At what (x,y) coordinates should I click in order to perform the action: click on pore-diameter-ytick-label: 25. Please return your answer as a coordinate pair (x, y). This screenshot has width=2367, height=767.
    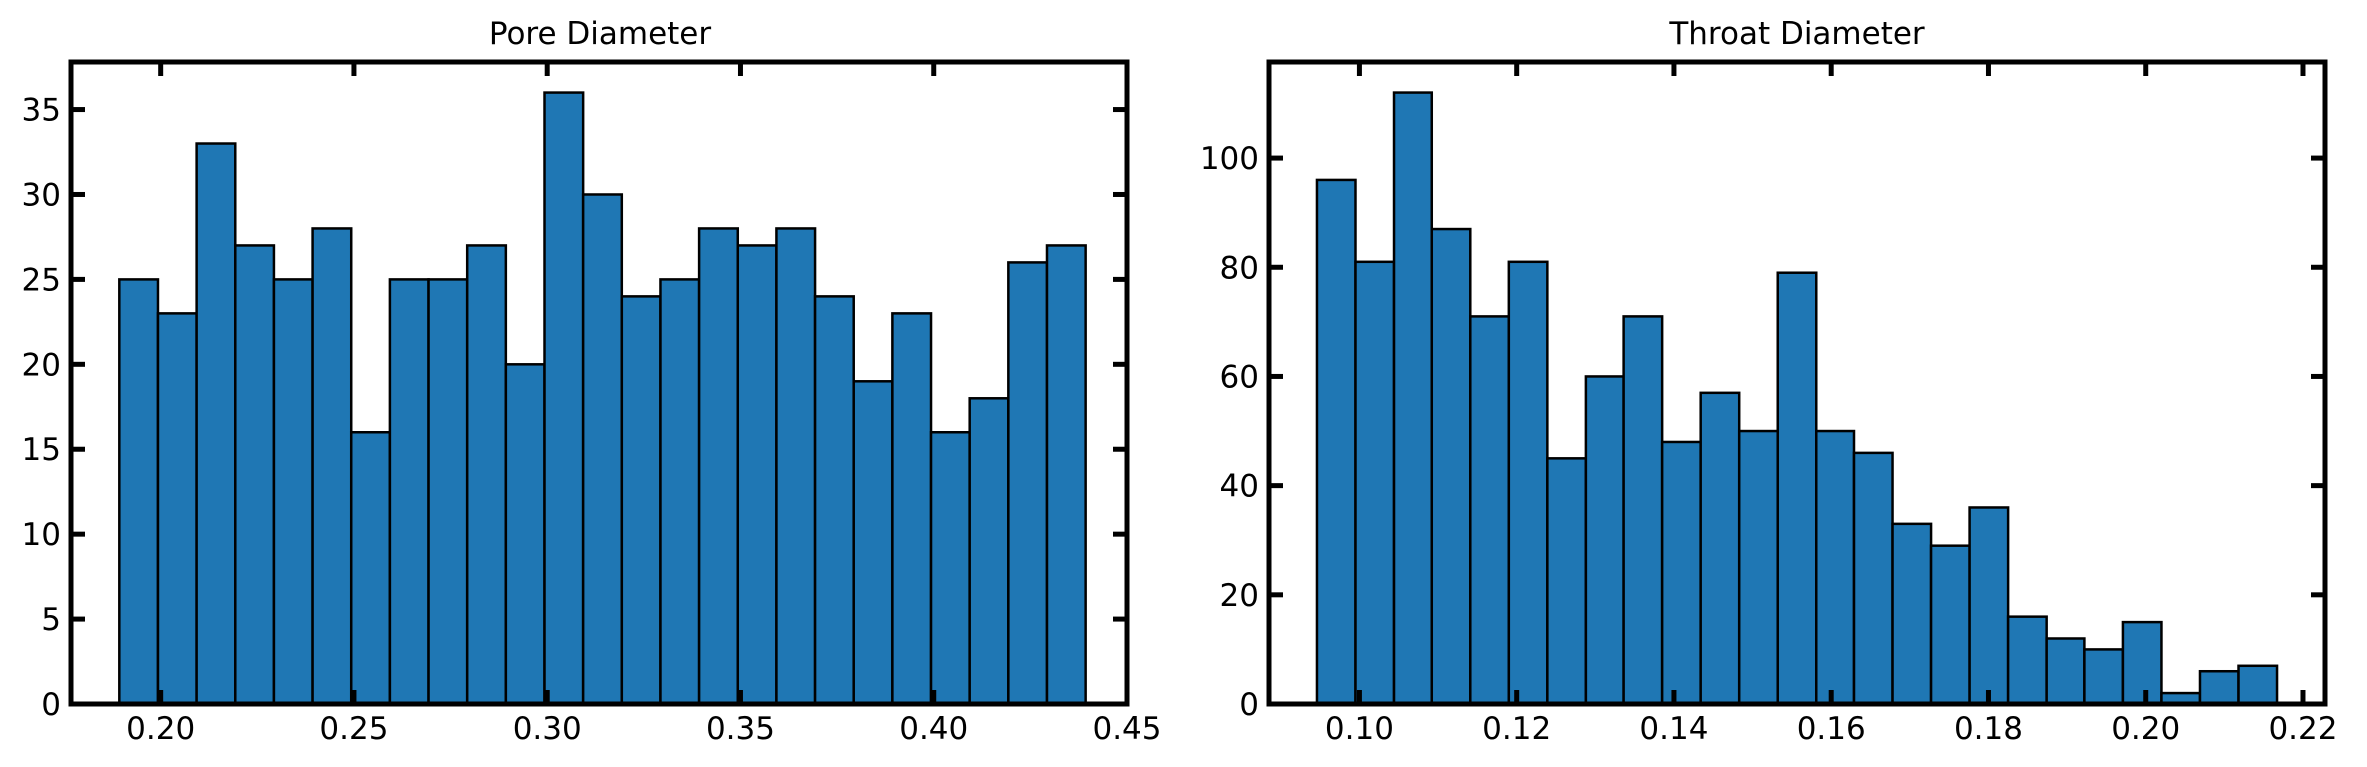
    Looking at the image, I should click on (41, 280).